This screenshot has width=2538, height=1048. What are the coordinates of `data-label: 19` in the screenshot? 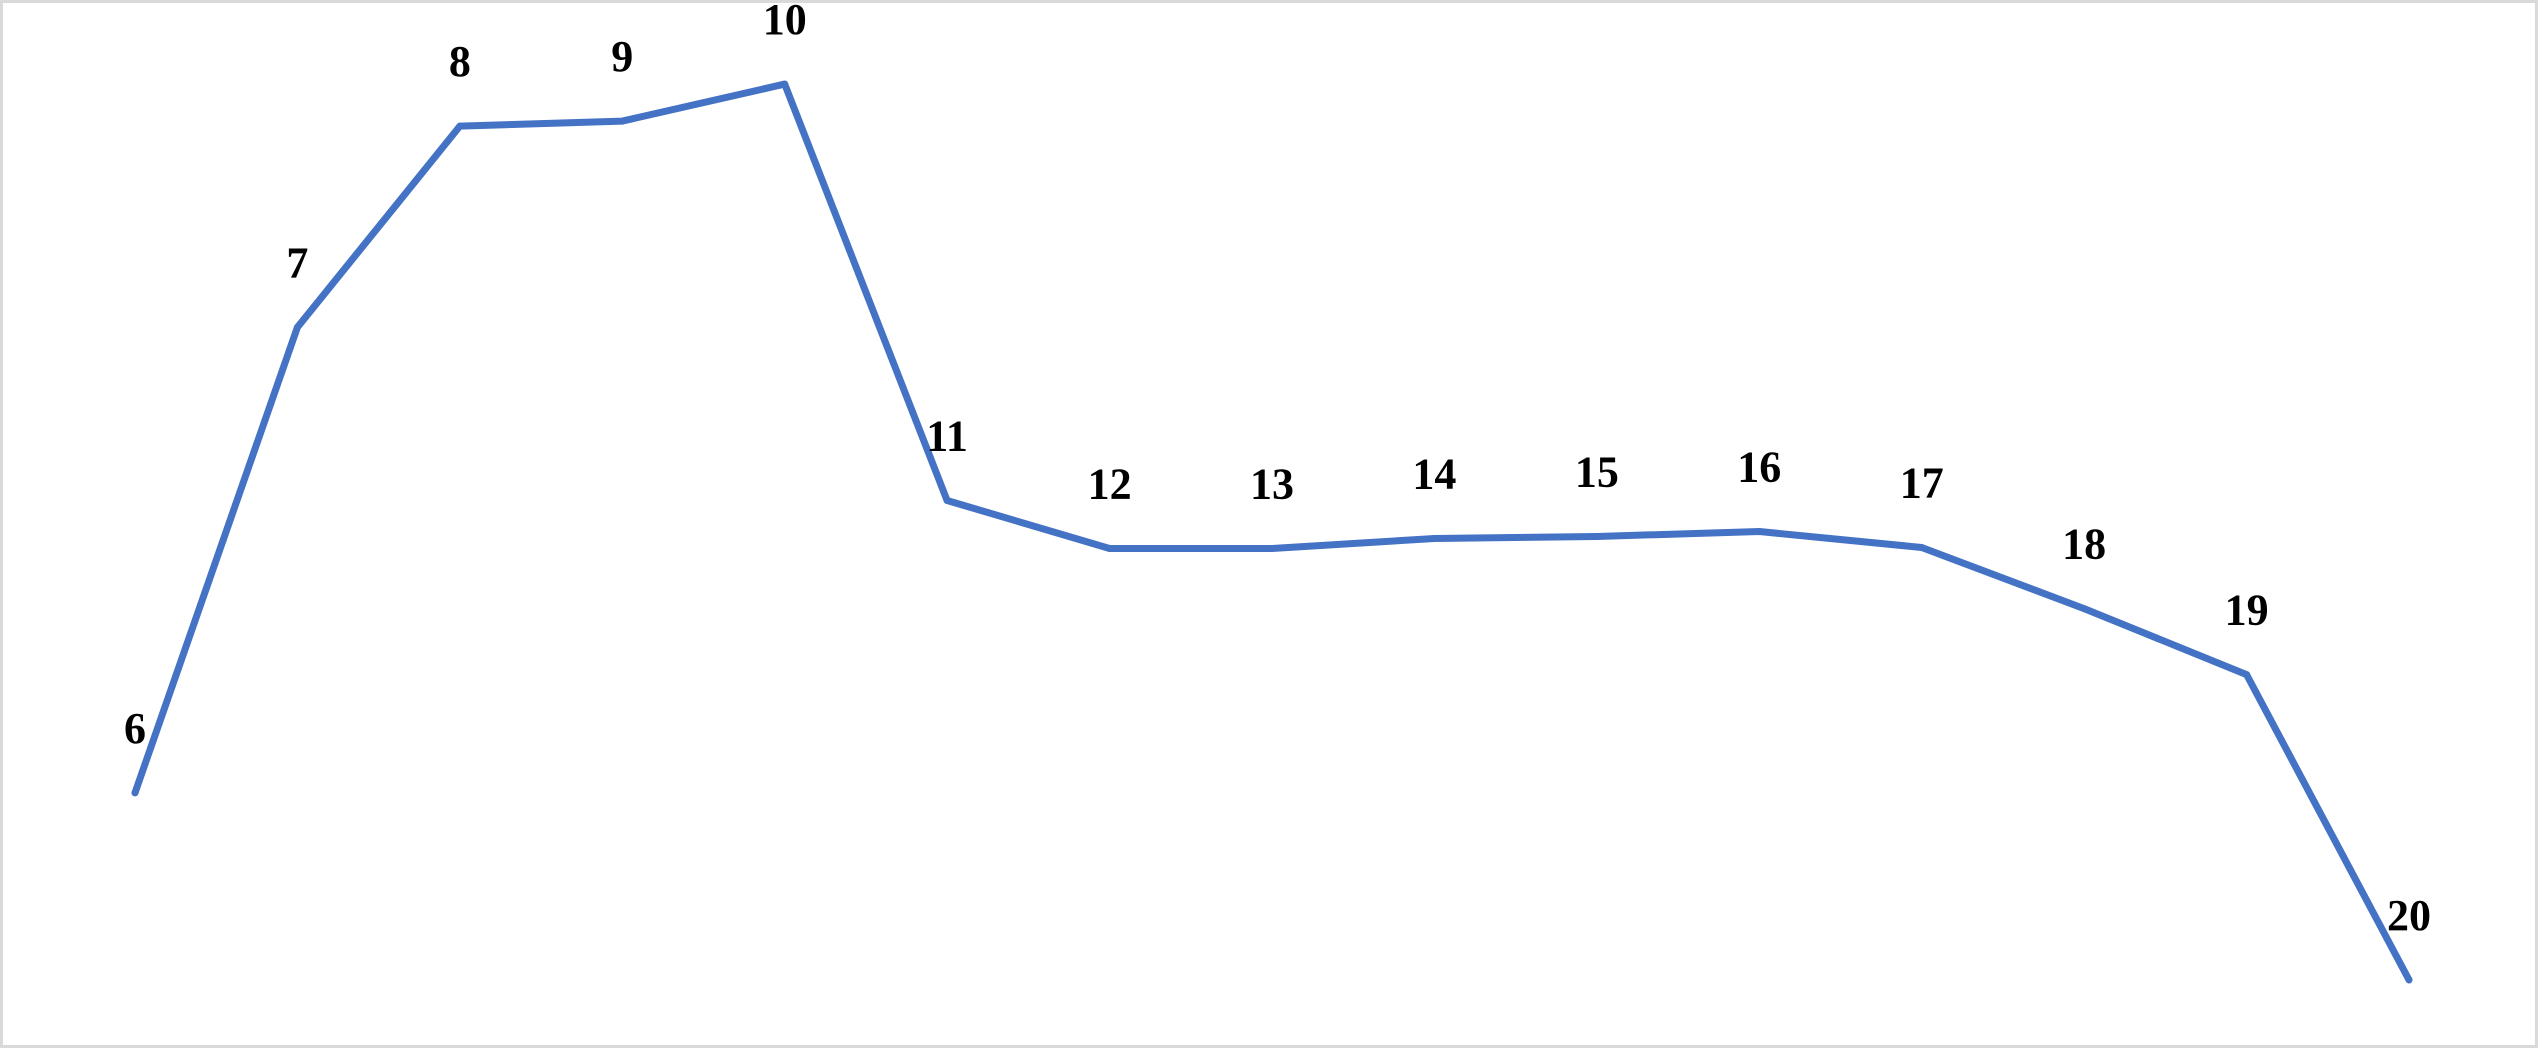 It's located at (2247, 610).